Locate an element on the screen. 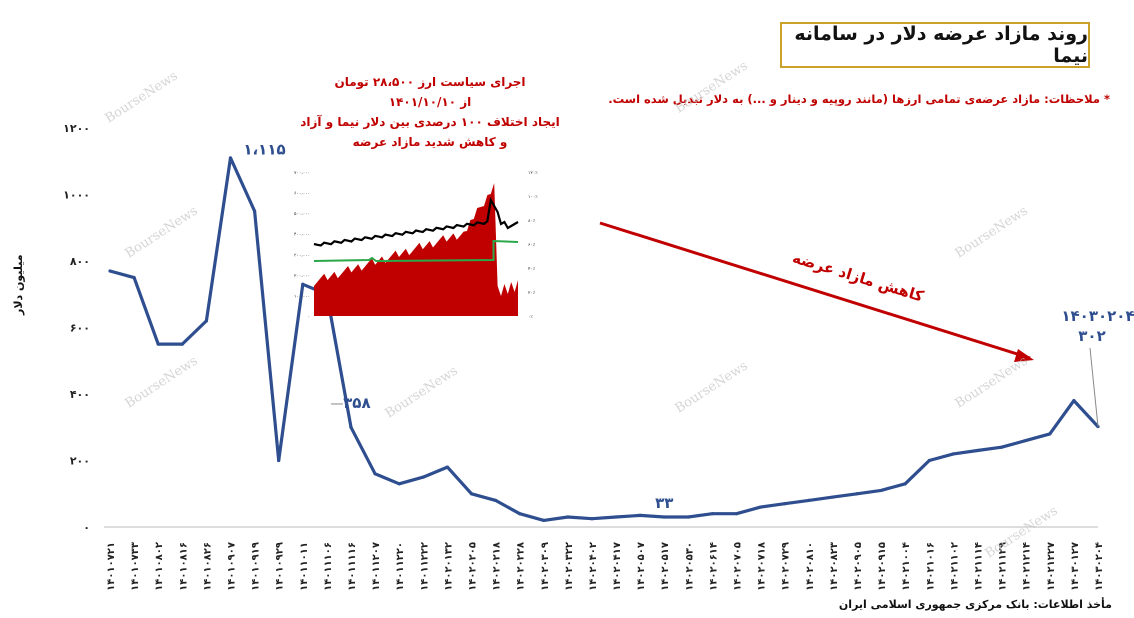 This screenshot has width=1134, height=618. chart-title-box: روند مازاد عرضه دلار در سامانه نیما is located at coordinates (935, 45).